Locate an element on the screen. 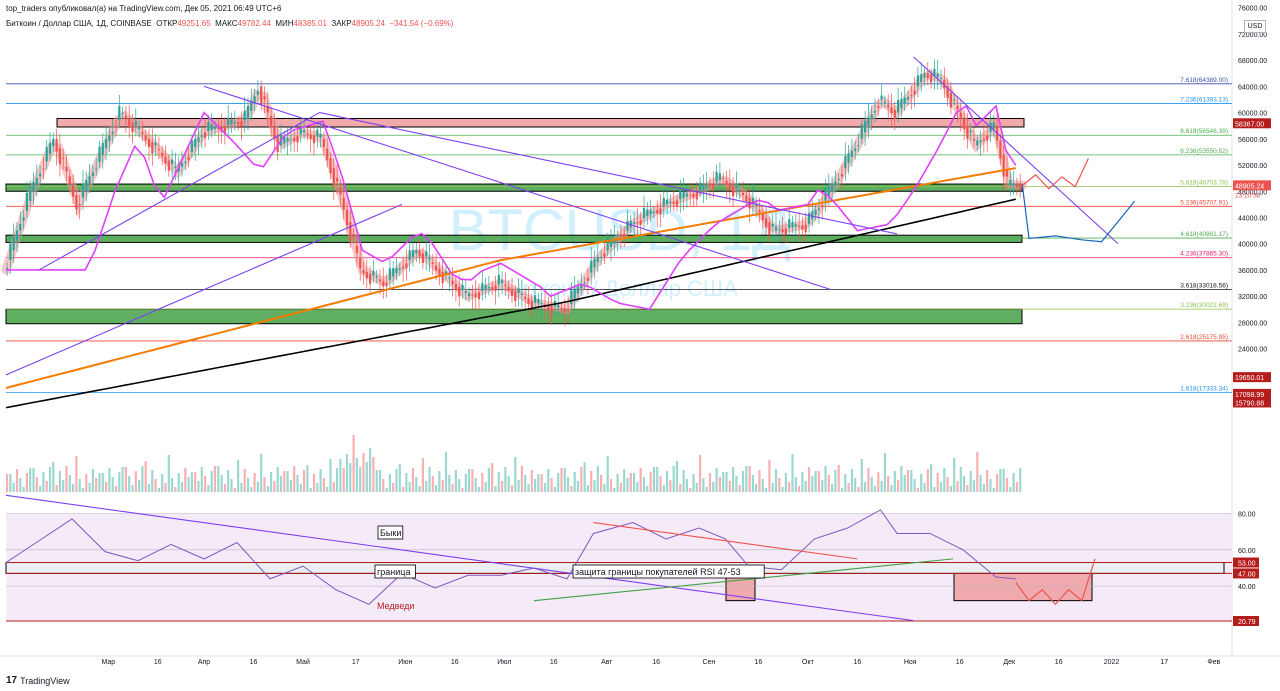 This screenshot has height=691, width=1280. forecast-path is located at coordinates (1078, 214).